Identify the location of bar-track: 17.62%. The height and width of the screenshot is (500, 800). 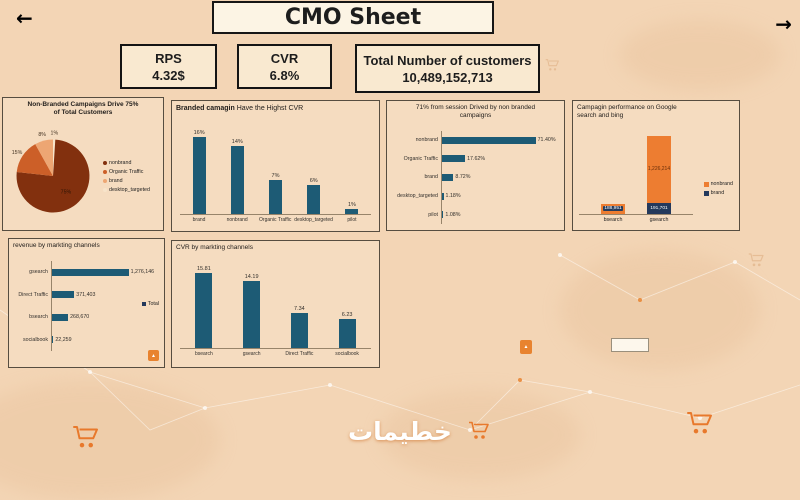
(500, 159).